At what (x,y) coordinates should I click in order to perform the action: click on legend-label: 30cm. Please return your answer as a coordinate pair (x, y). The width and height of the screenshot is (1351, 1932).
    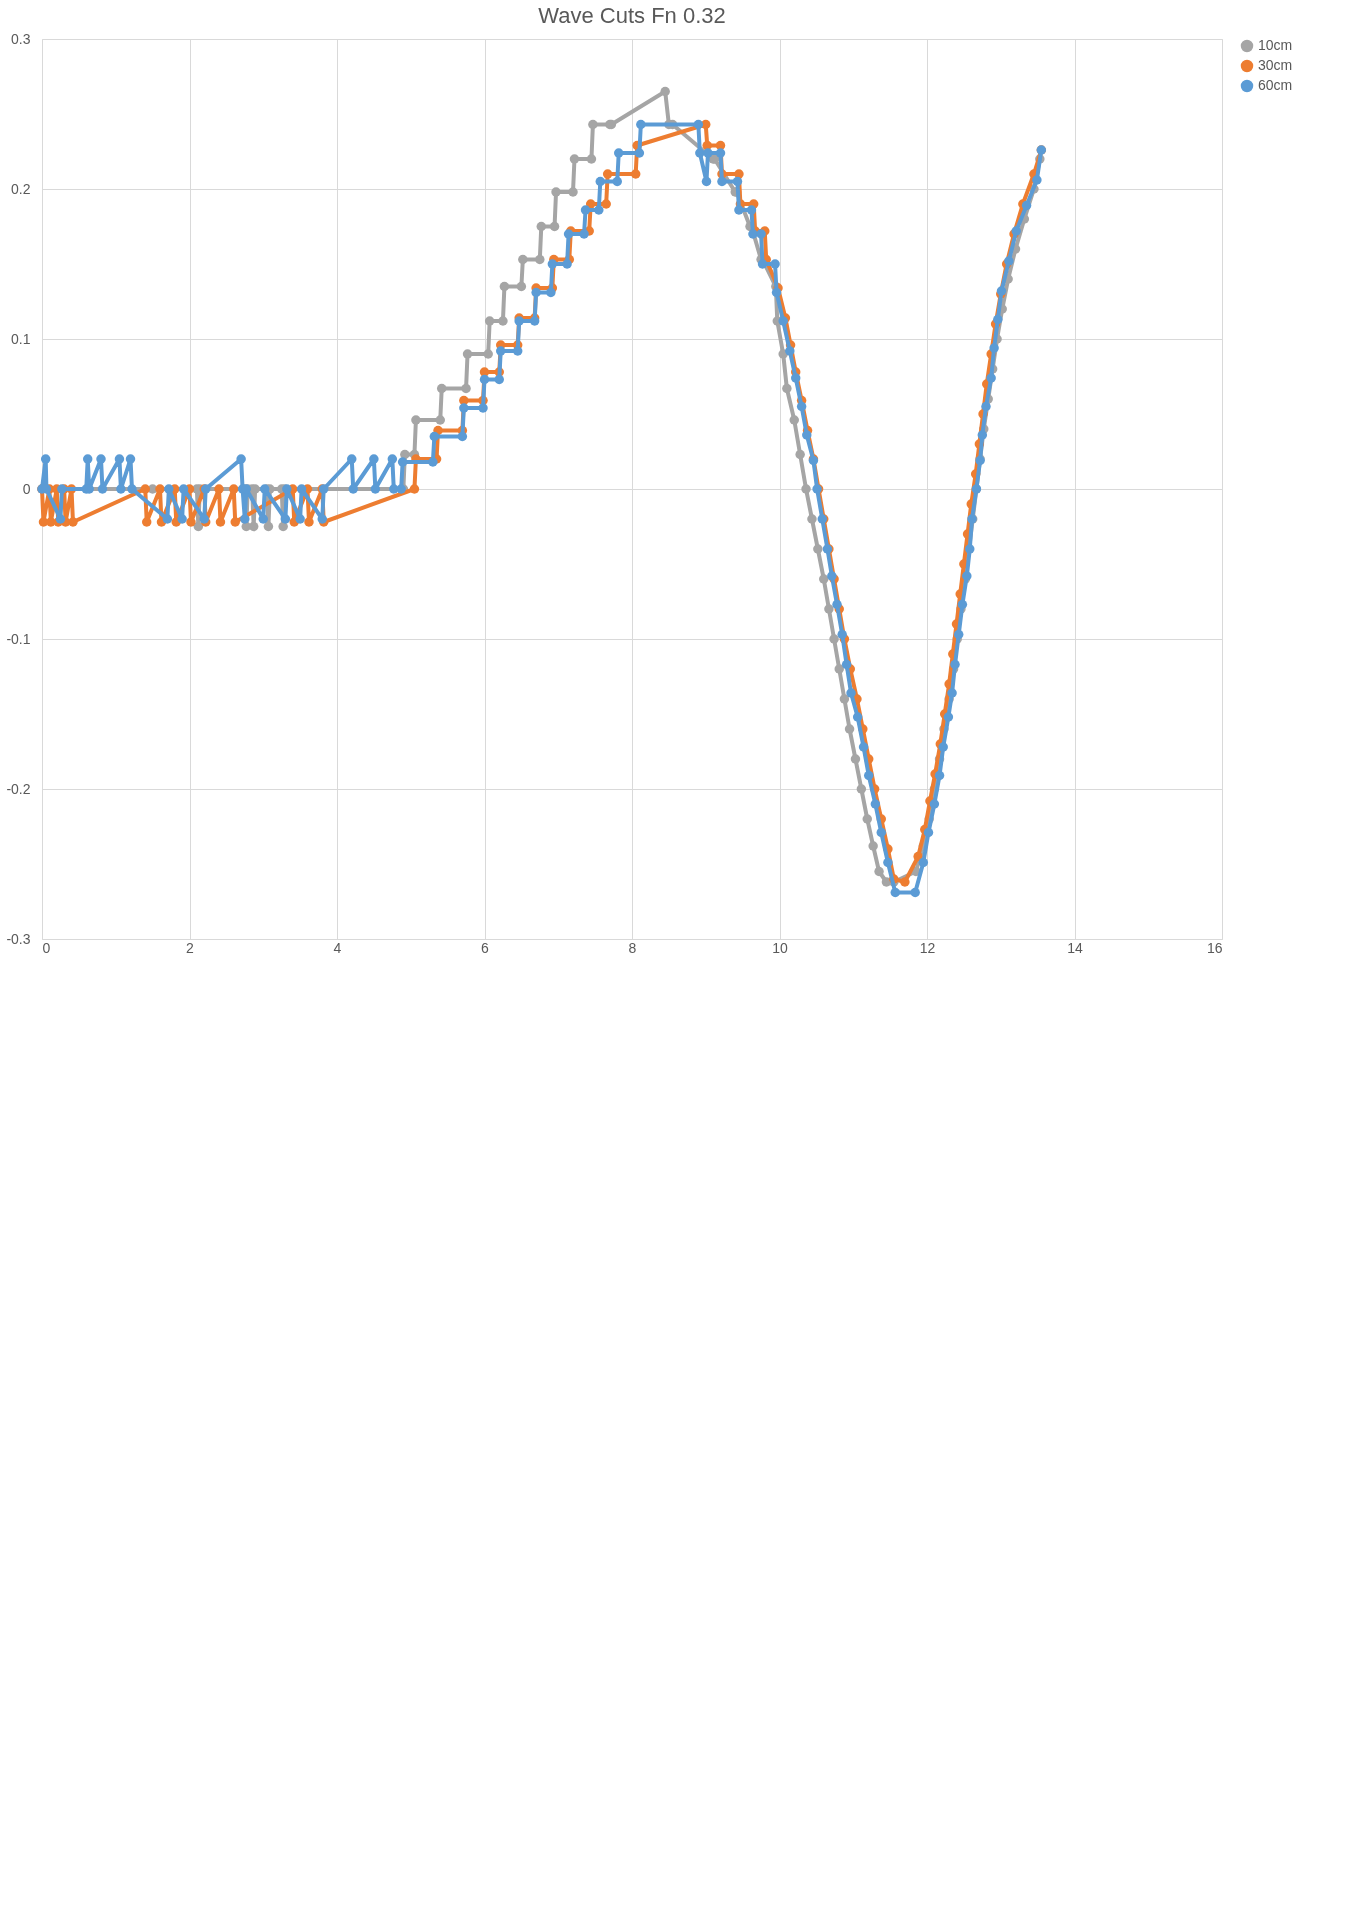
    Looking at the image, I should click on (1275, 65).